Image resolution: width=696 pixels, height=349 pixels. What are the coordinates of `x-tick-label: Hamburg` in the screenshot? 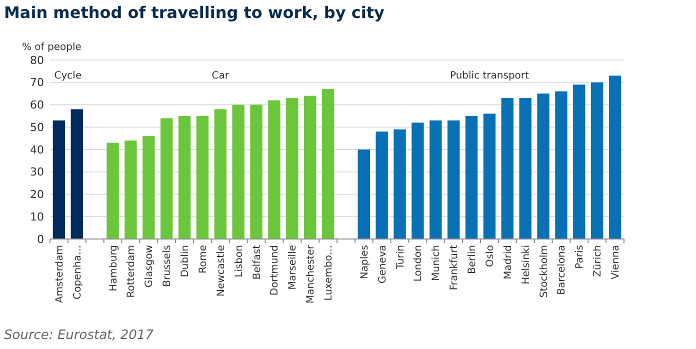 It's located at (114, 268).